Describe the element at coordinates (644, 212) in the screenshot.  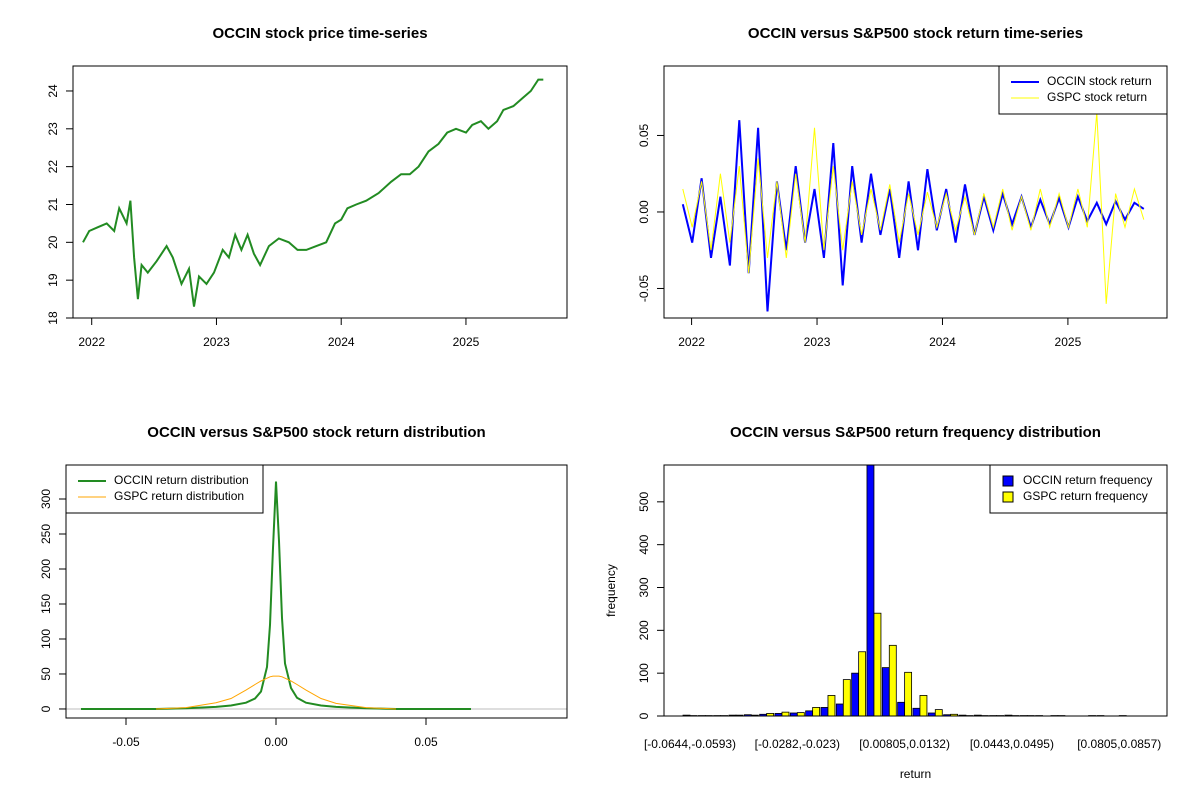
I see `y-tick-label: 0.00` at that location.